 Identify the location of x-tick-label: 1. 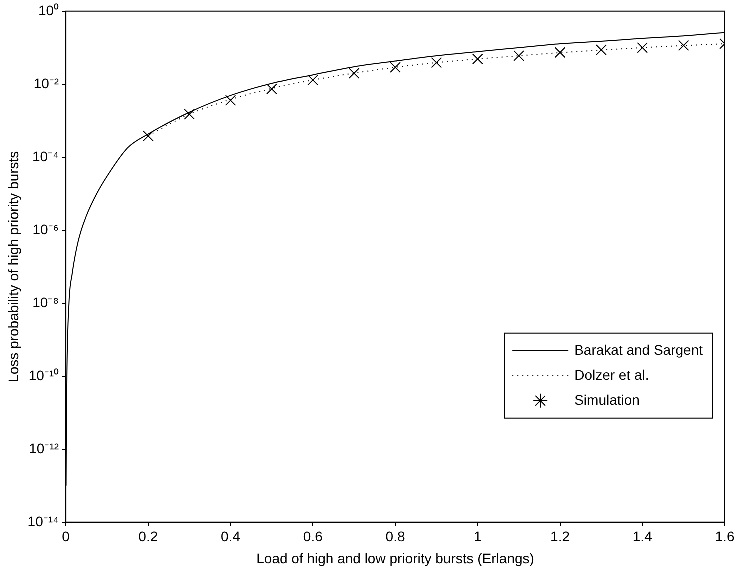
(478, 536).